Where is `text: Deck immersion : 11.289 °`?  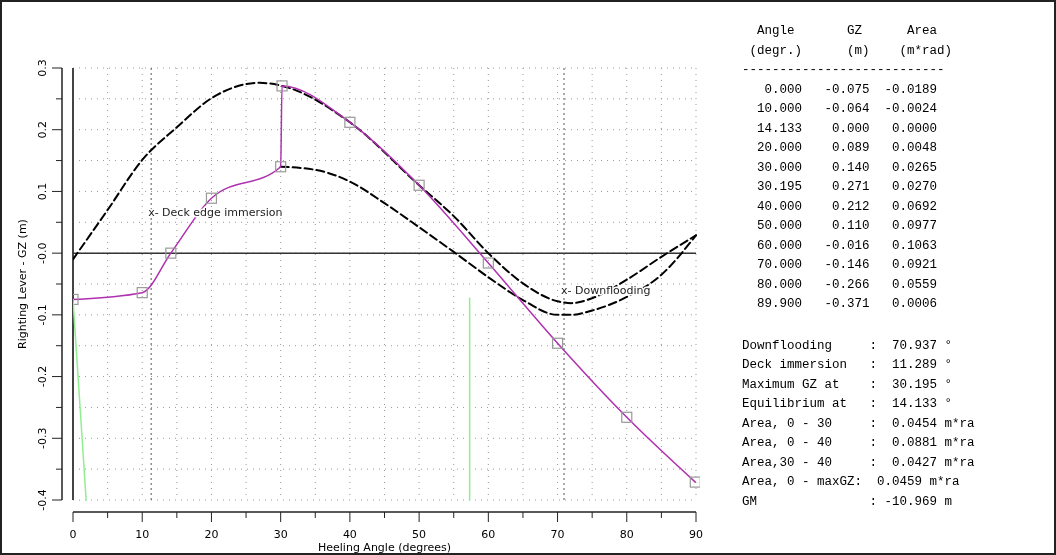
text: Deck immersion : 11.289 ° is located at coordinates (847, 365).